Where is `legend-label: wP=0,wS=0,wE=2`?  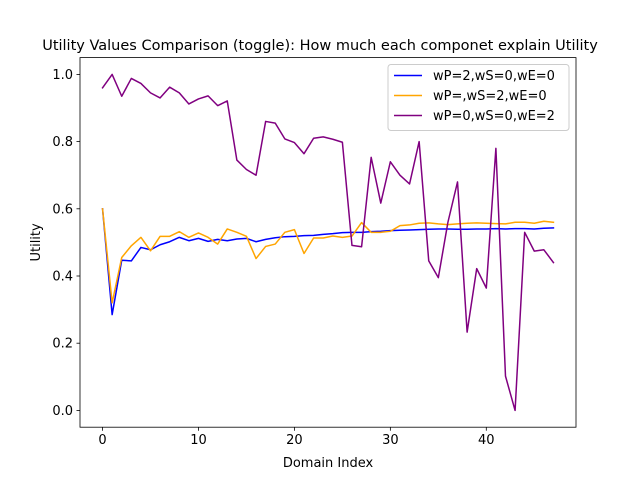
legend-label: wP=0,wS=0,wE=2 is located at coordinates (494, 116).